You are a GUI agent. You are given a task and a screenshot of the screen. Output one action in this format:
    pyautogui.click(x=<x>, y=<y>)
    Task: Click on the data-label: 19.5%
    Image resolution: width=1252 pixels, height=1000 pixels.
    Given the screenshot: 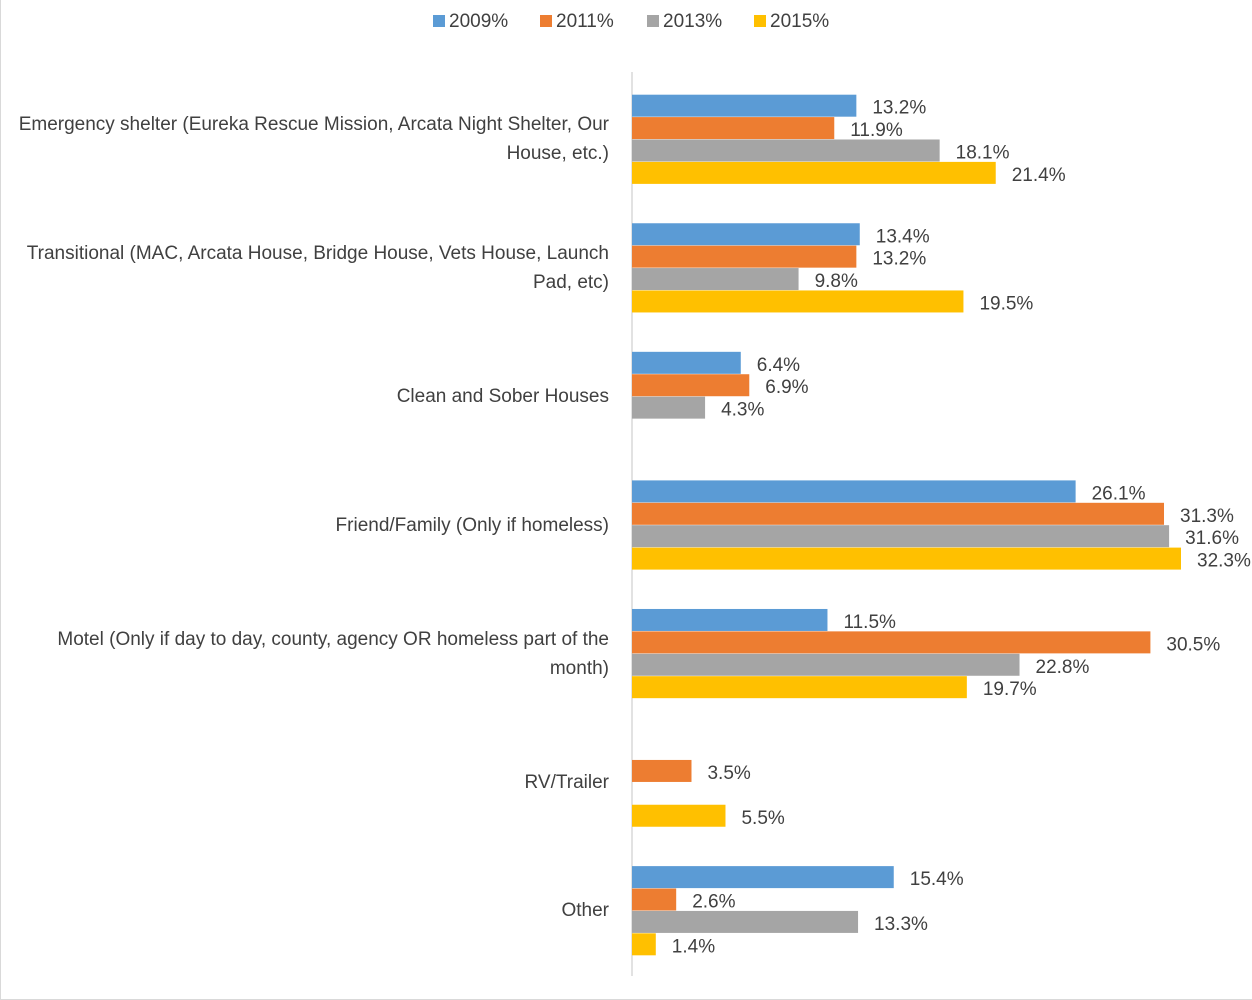 What is the action you would take?
    pyautogui.click(x=1006, y=303)
    